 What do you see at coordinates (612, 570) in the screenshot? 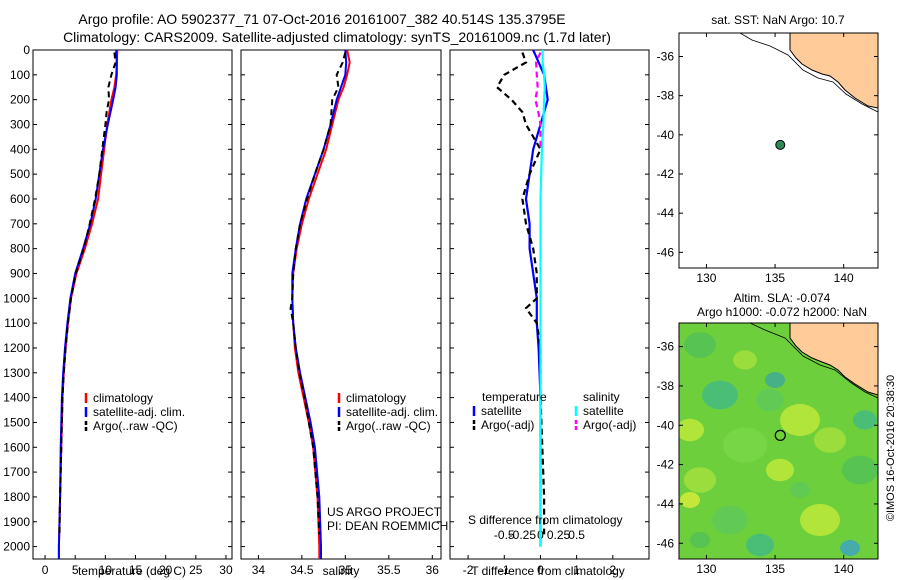
I see `t-diff-tick-label: 2` at bounding box center [612, 570].